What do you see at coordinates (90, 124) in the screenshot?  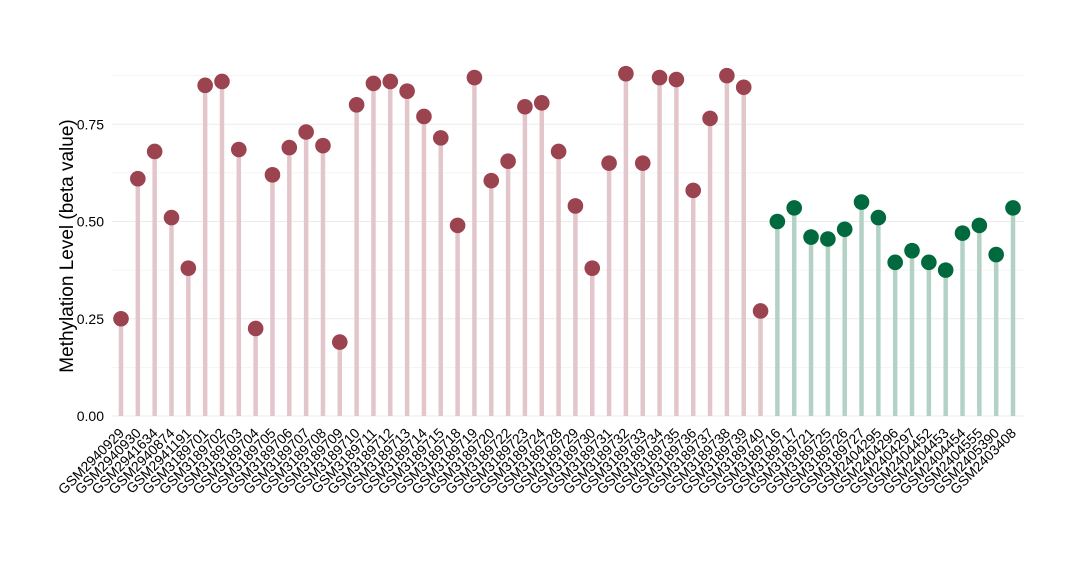 I see `y-tick-label: 0.75` at bounding box center [90, 124].